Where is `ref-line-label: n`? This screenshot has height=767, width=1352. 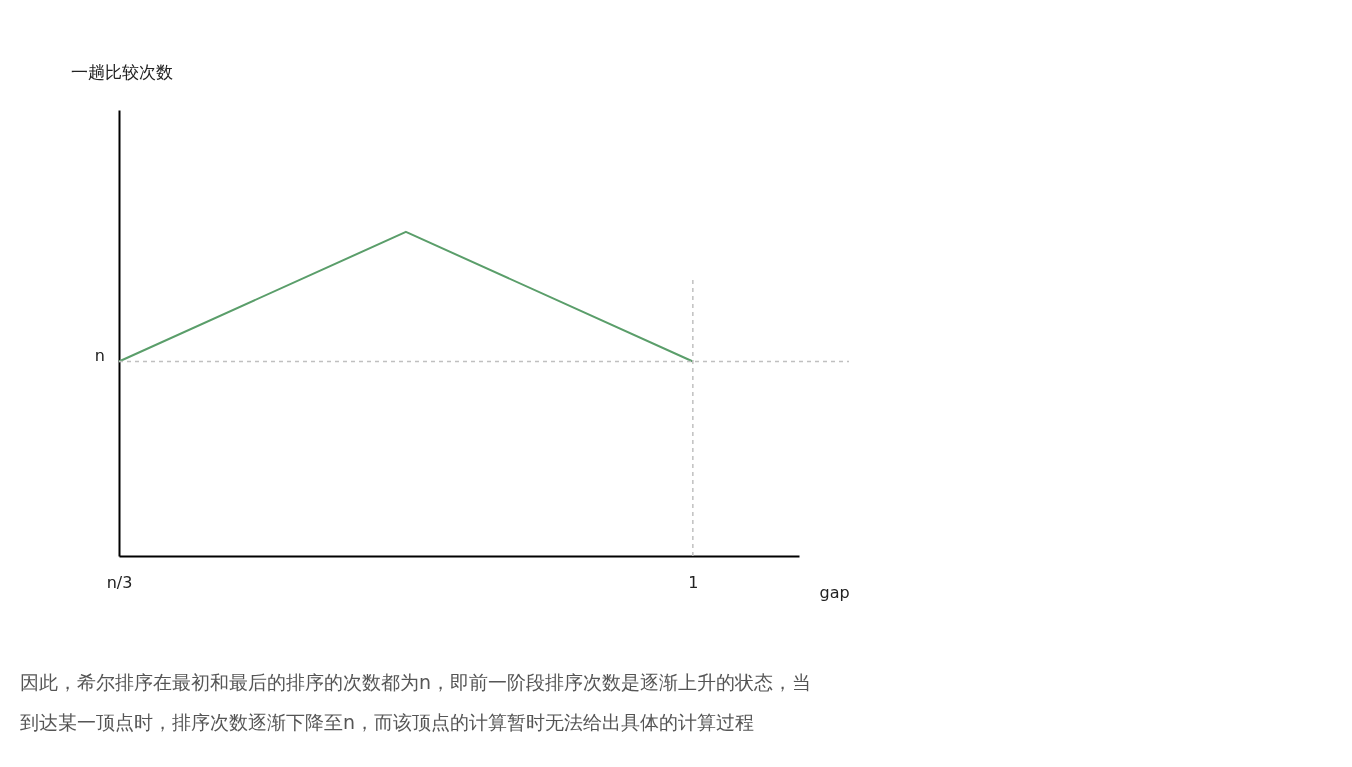 ref-line-label: n is located at coordinates (99, 355).